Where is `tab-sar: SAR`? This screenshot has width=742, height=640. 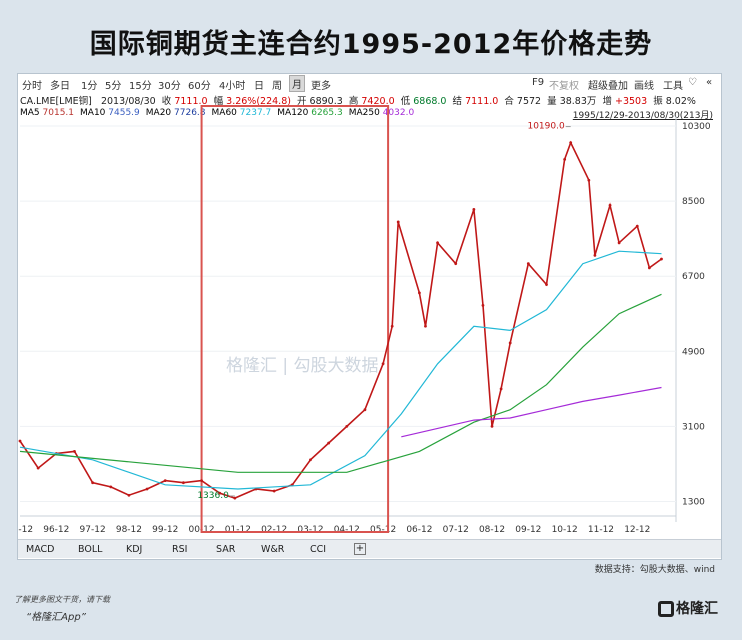 tab-sar: SAR is located at coordinates (226, 549).